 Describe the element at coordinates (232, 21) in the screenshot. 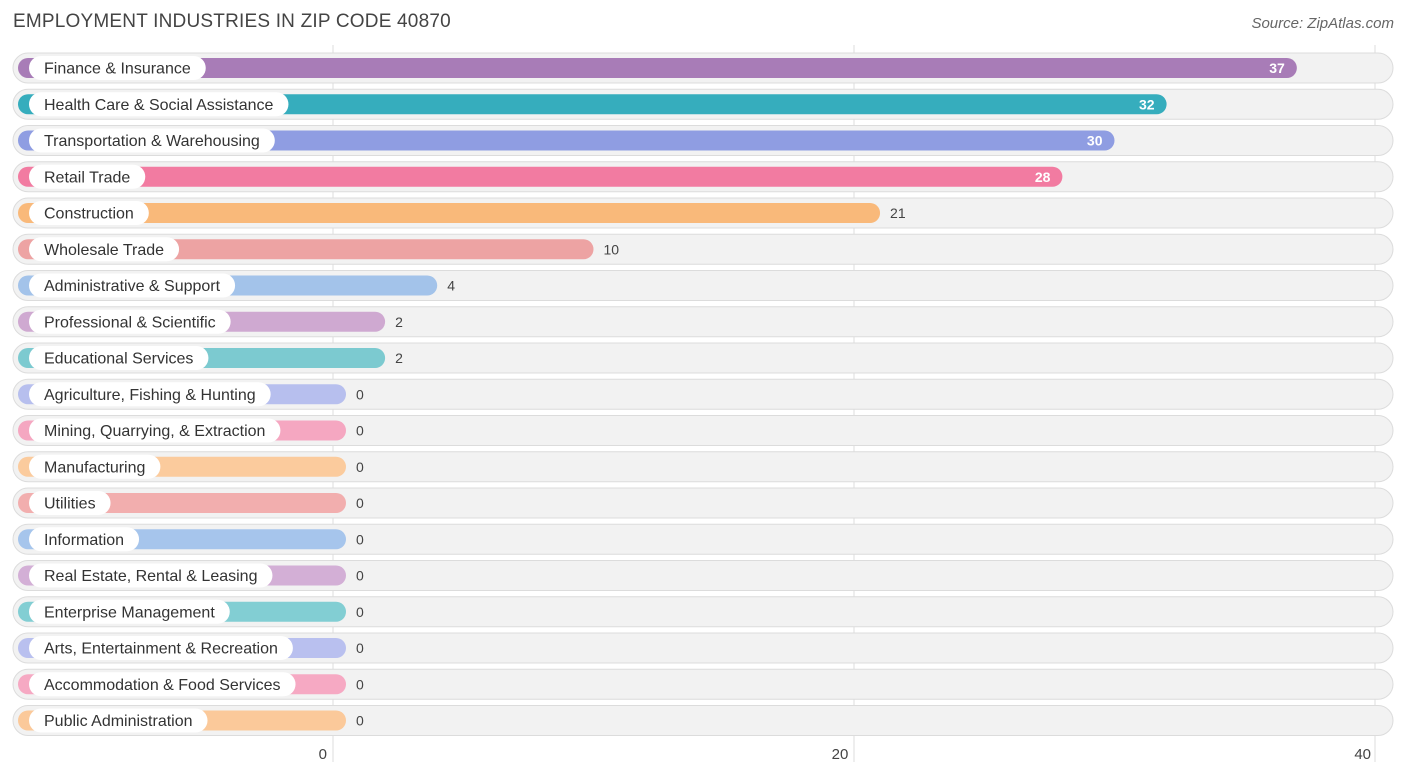

I see `chart-title: EMPLOYMENT INDUSTRIES IN ZIP CODE 40870` at that location.